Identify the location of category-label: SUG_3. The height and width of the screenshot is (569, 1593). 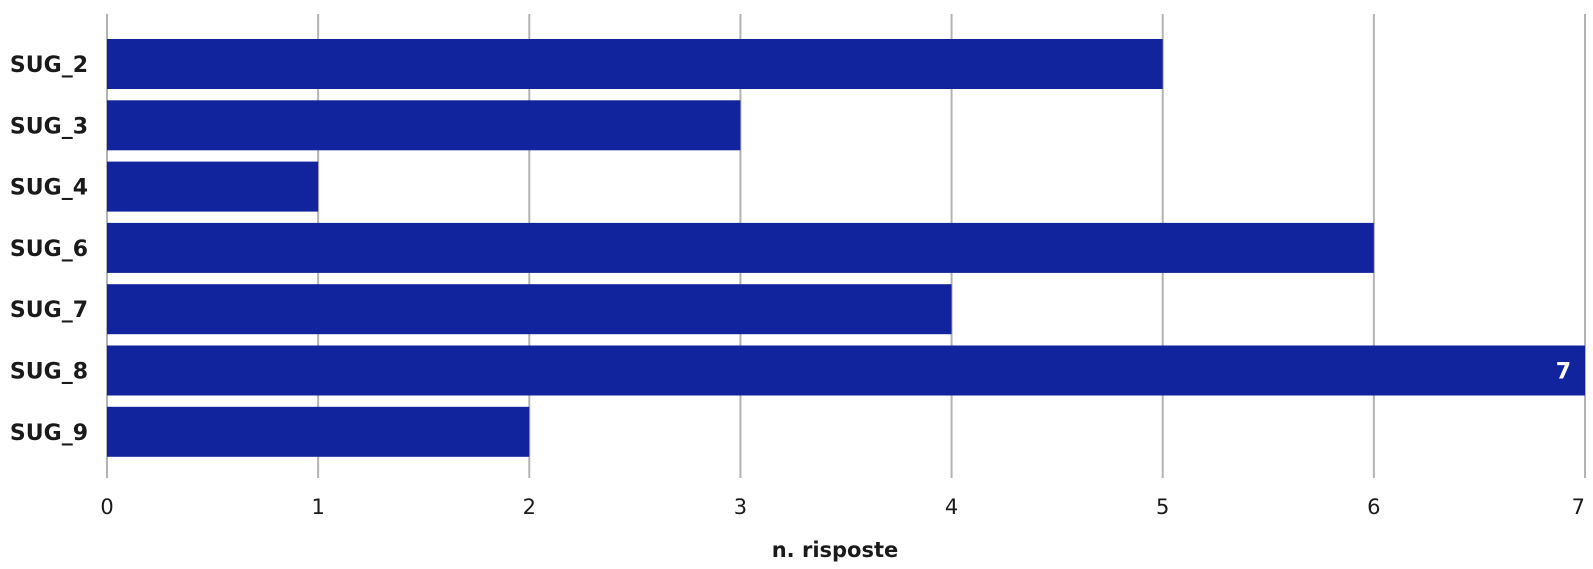
(49, 126).